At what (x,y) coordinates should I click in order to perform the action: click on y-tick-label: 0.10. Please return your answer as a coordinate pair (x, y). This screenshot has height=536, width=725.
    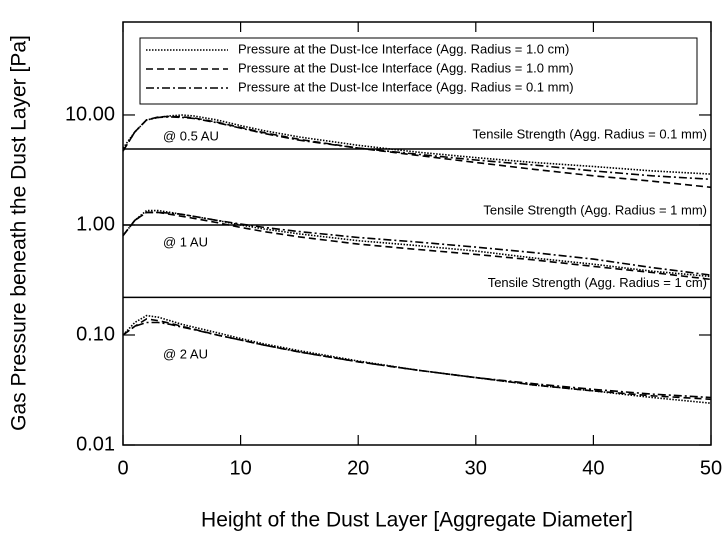
    Looking at the image, I should click on (95, 334).